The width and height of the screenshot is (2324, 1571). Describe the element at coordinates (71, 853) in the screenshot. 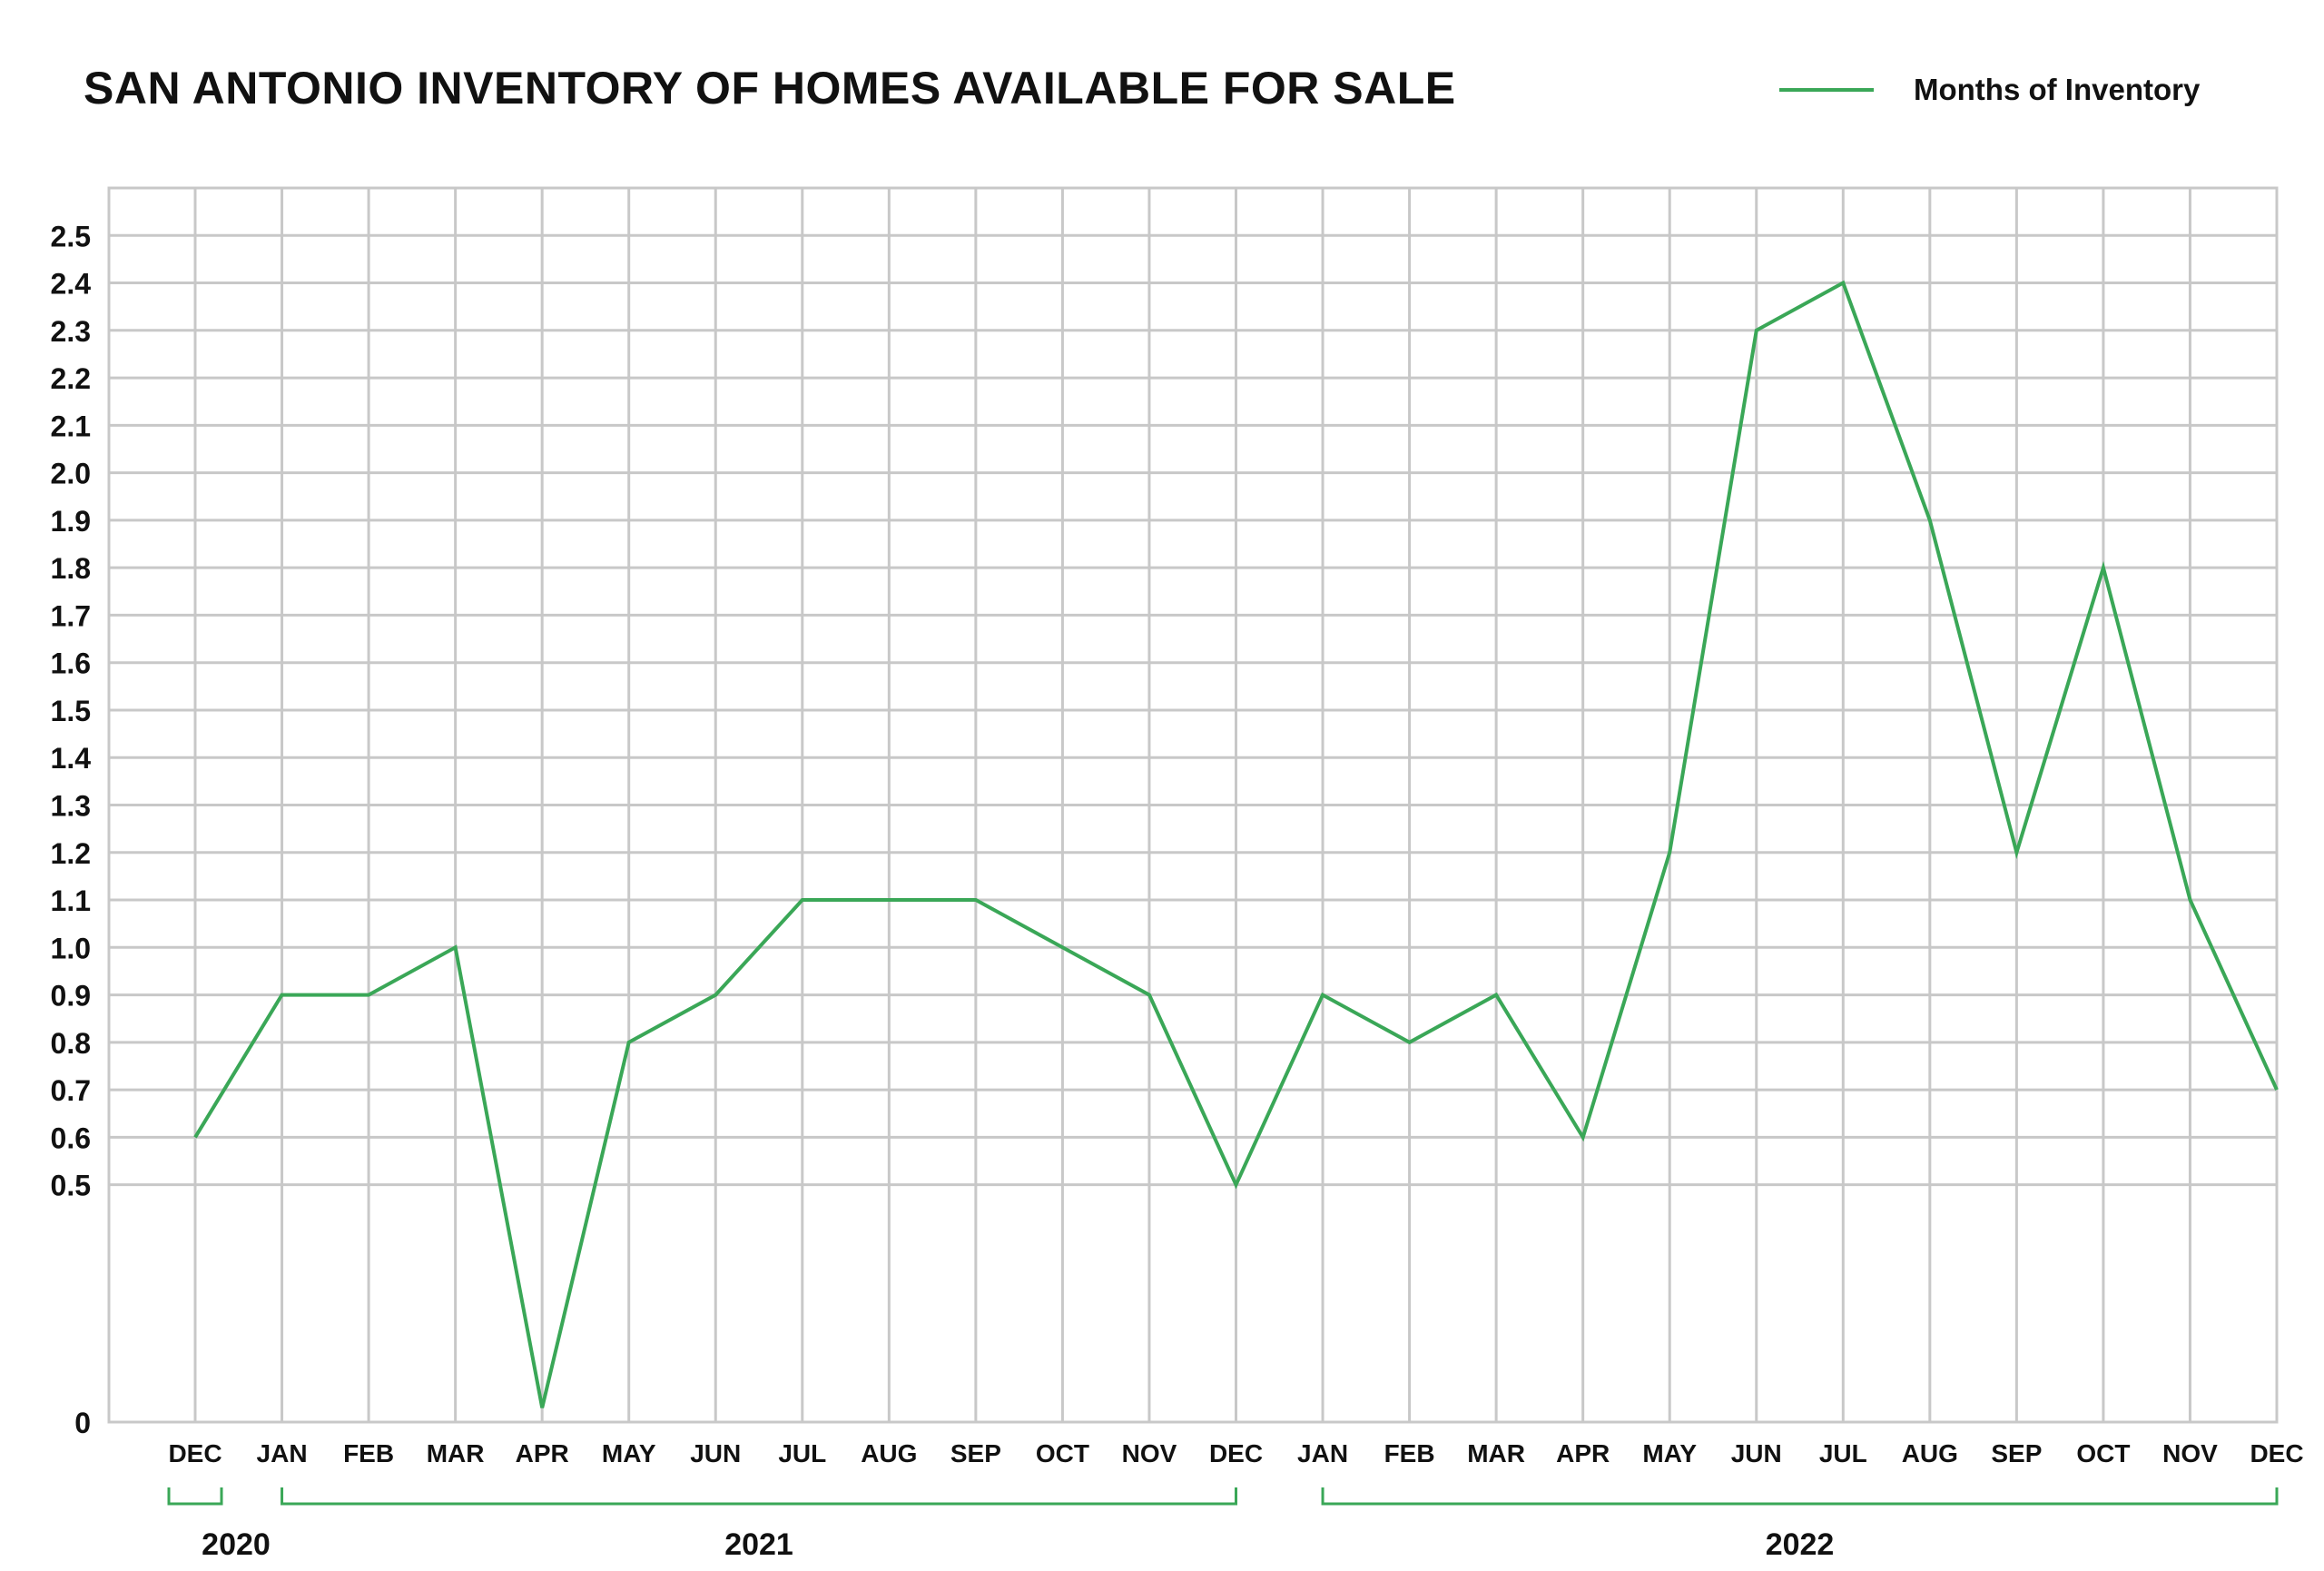

I see `y-tick-label: 1.2` at that location.